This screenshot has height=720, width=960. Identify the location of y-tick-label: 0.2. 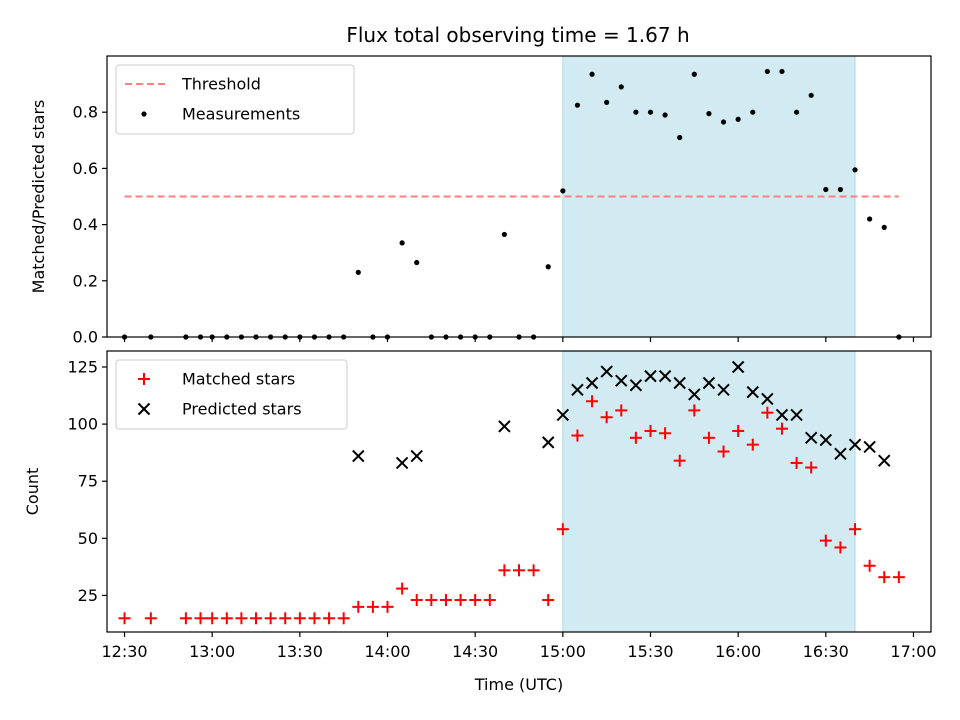
(85, 280).